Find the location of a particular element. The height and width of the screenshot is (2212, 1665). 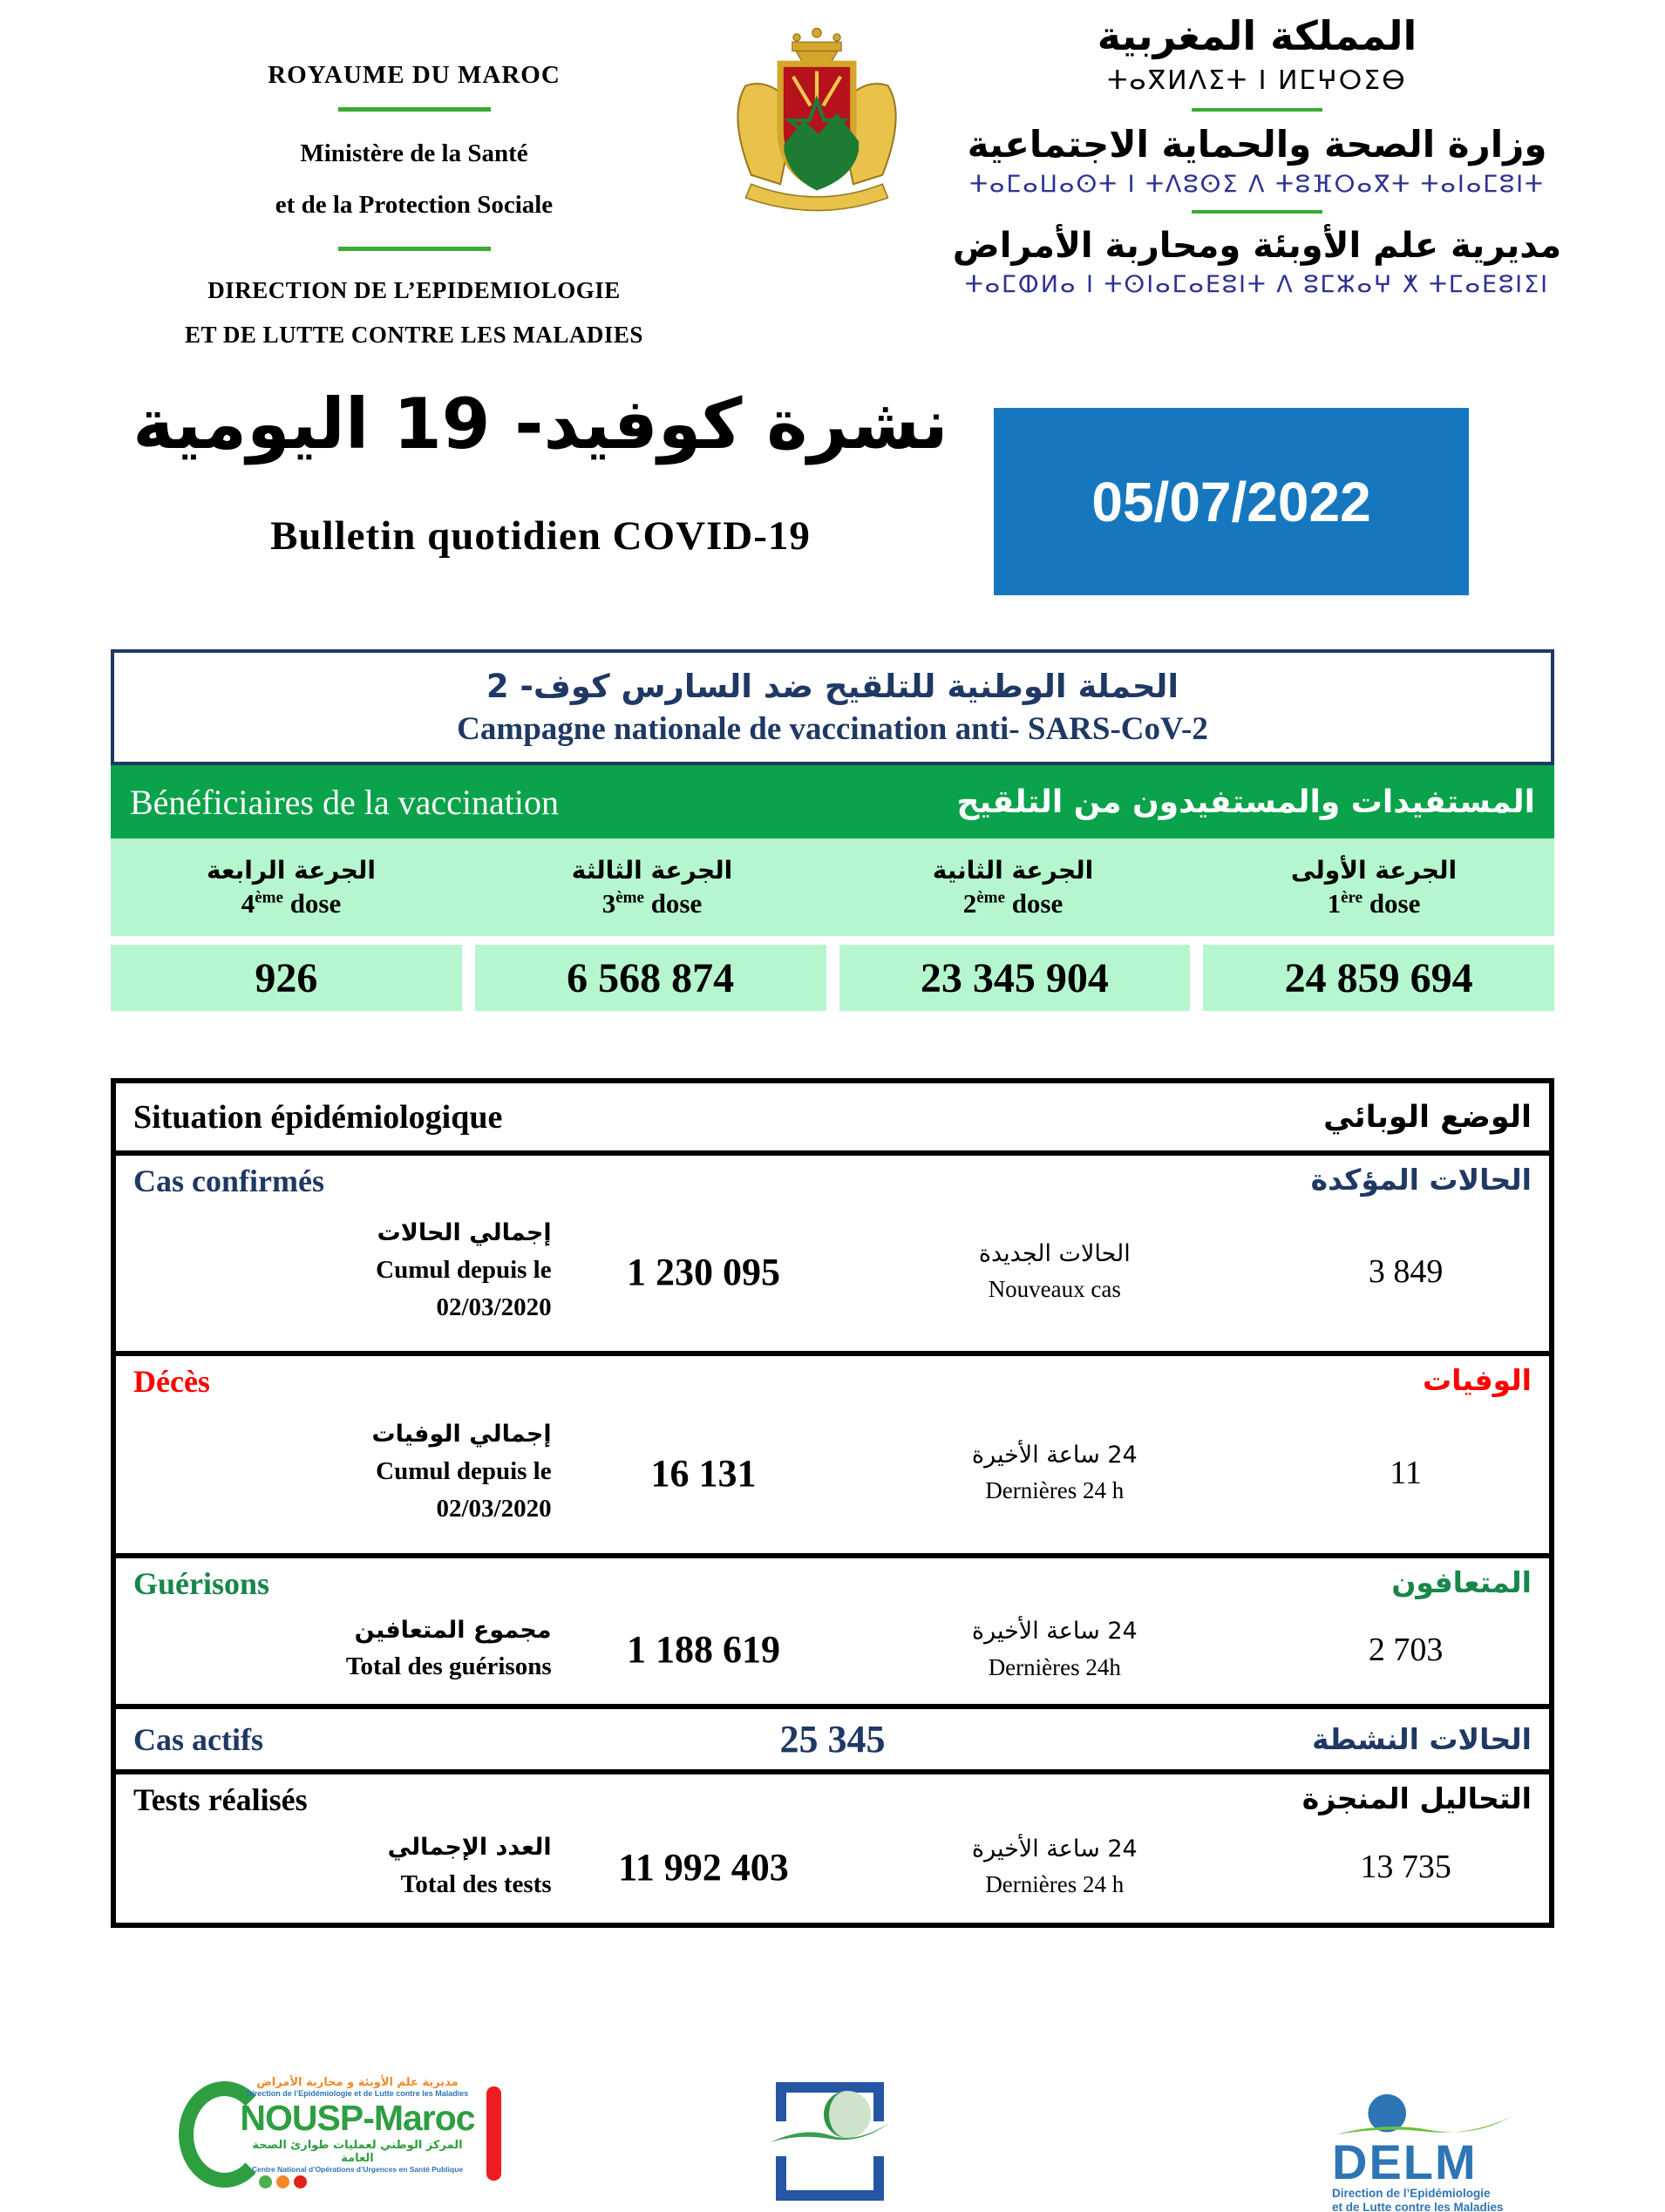

tests-recent-label: 24 ساعة الأخيرة Dernières 24 h is located at coordinates (1054, 1866).